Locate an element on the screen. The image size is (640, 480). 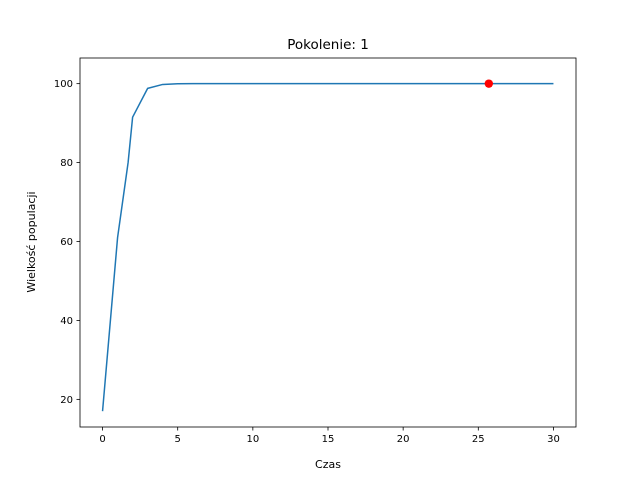
x-tick-label: 20 is located at coordinates (403, 439).